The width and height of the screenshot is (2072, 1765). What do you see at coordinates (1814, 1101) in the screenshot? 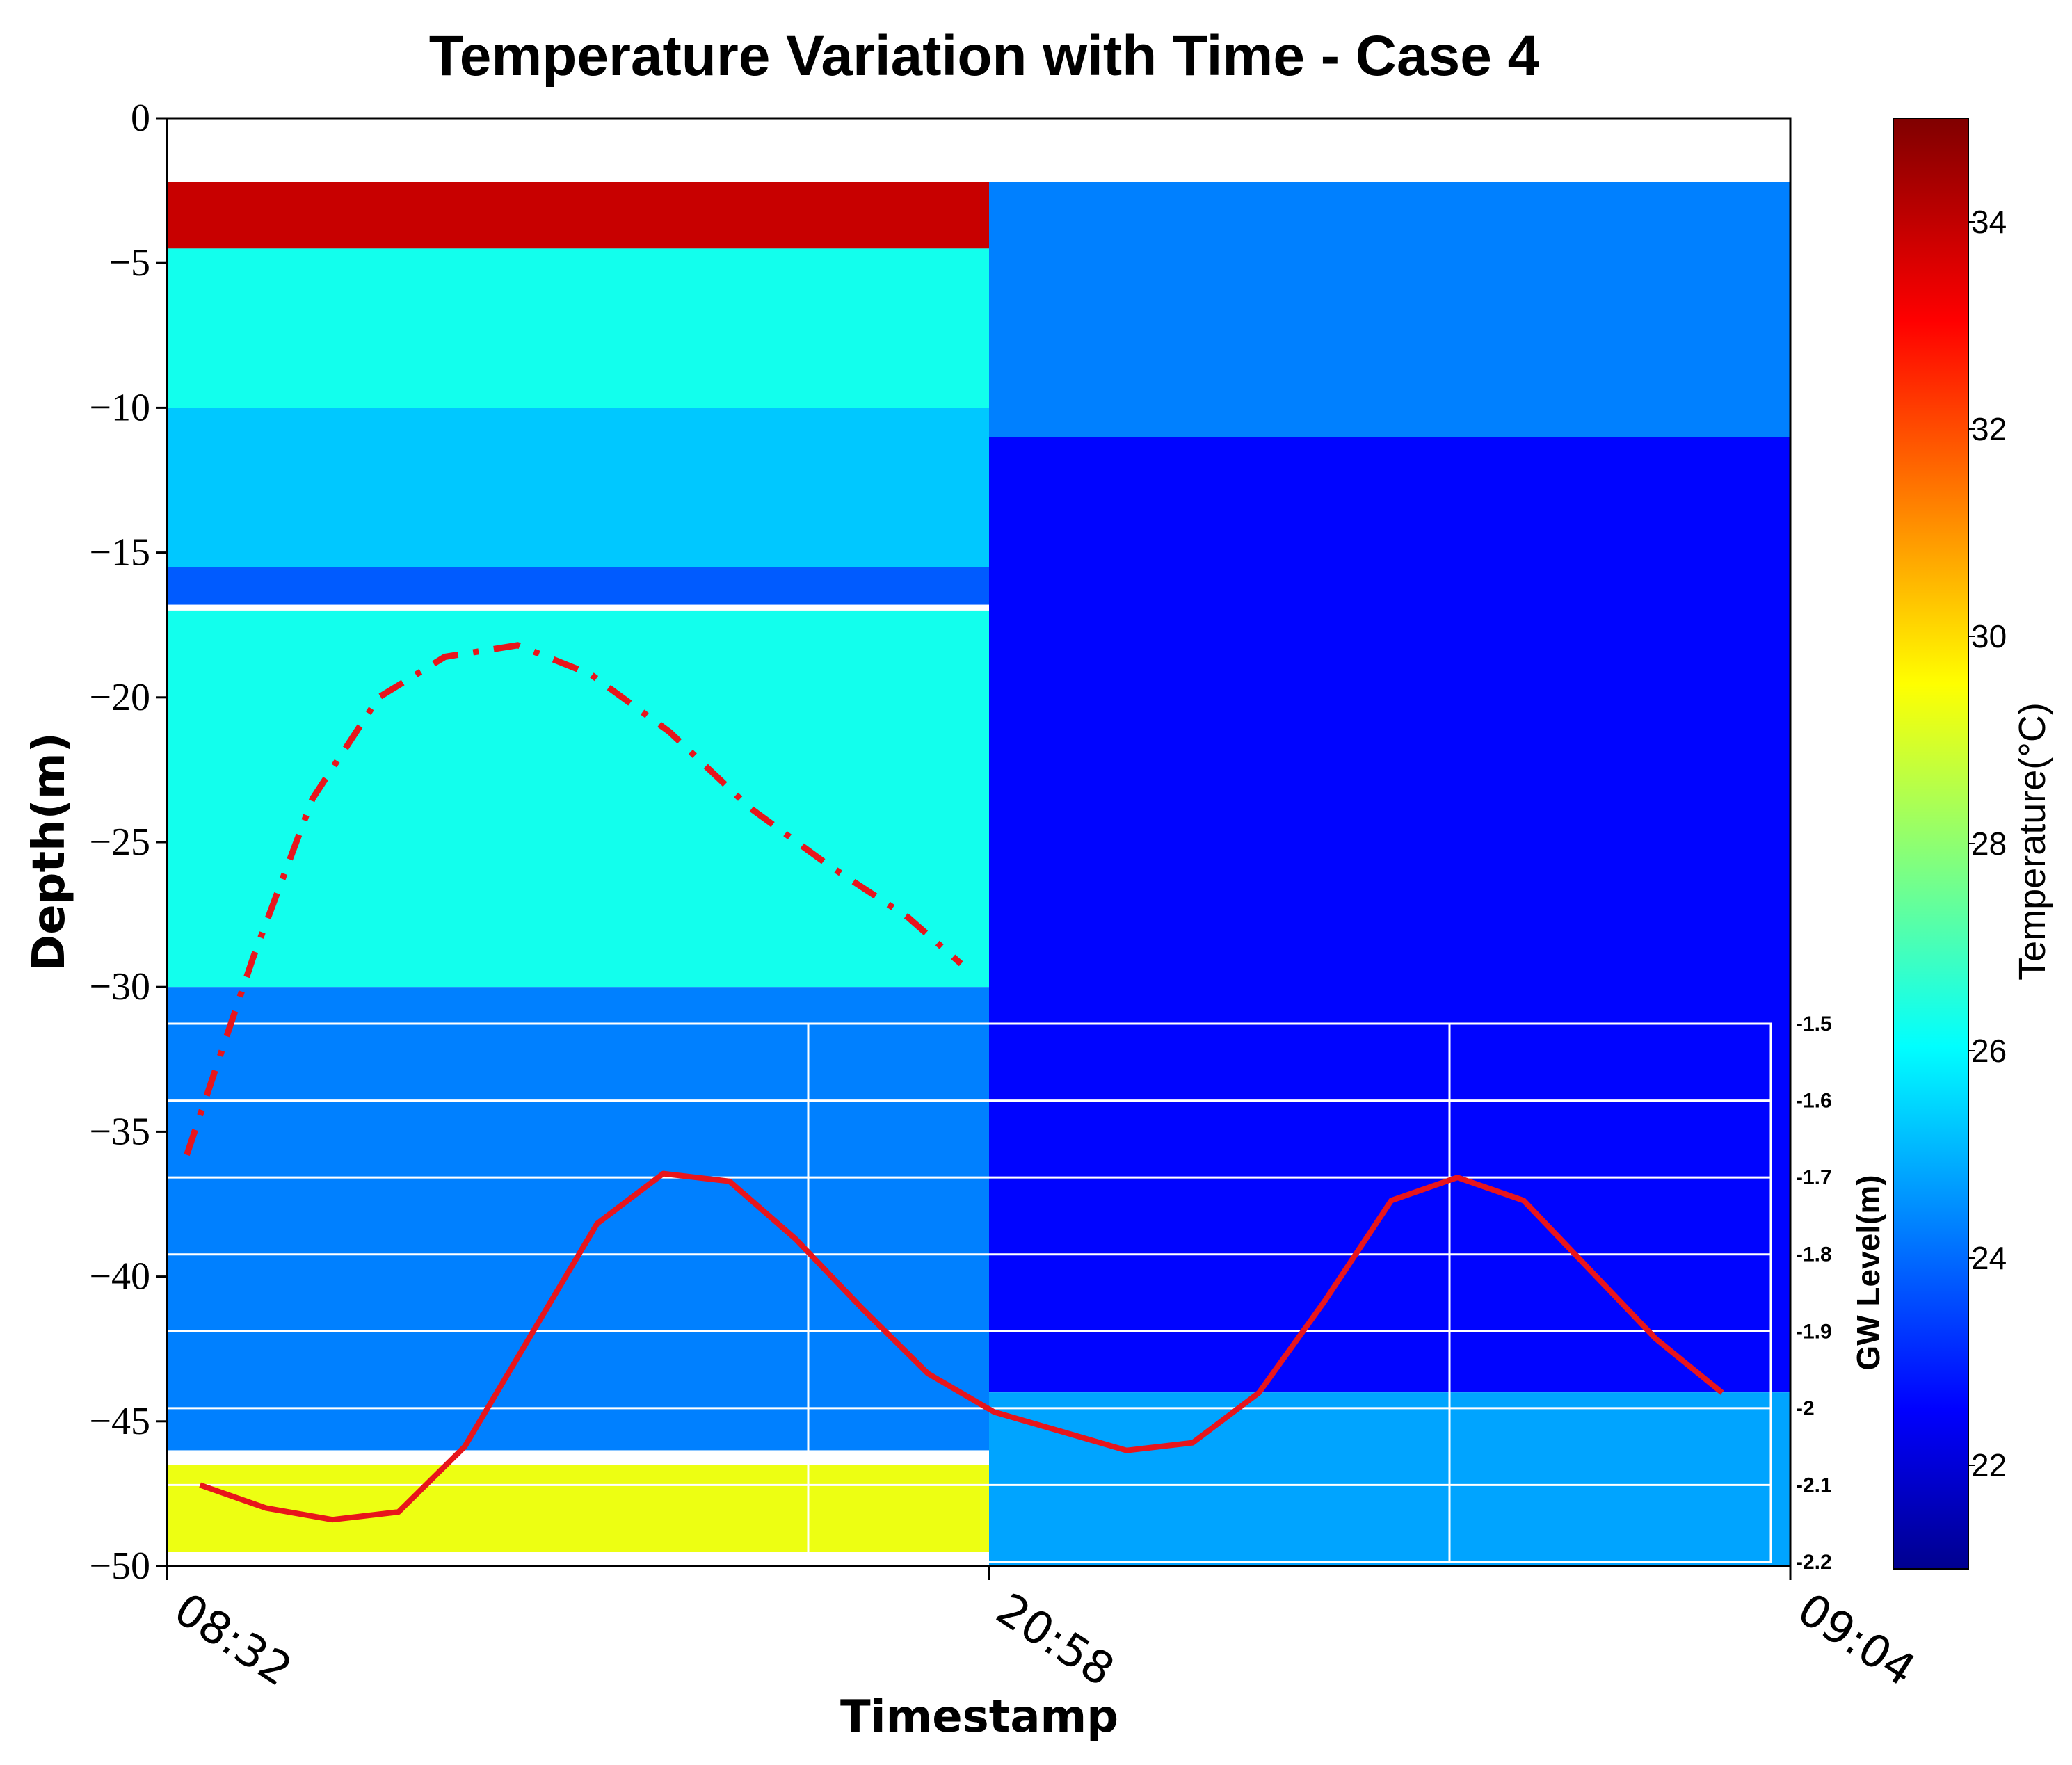
I see `gw-tick-label: -1.6` at bounding box center [1814, 1101].